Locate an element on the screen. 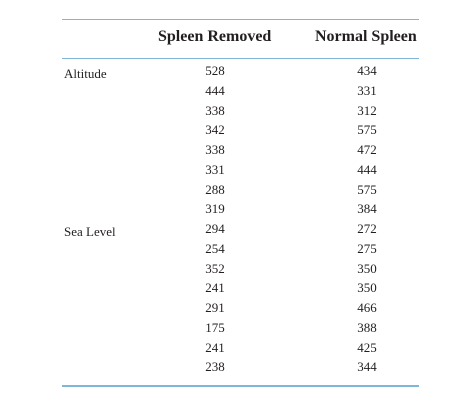 This screenshot has height=402, width=467. cell-normal-spleen: 388 is located at coordinates (367, 327).